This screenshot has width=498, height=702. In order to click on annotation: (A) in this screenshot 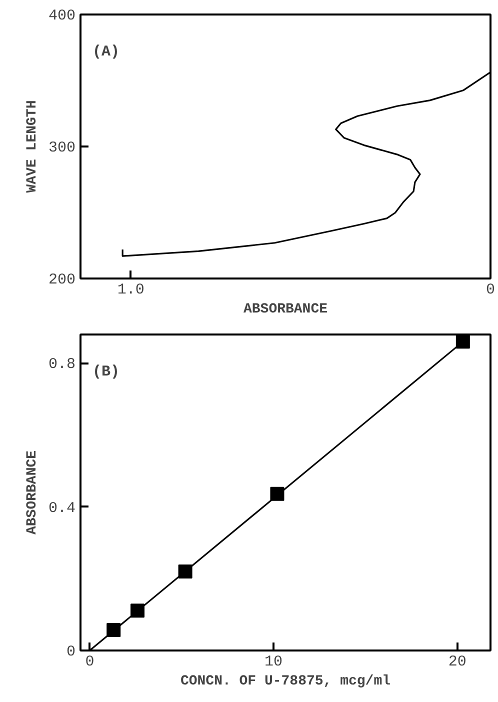, I will do `click(106, 52)`.